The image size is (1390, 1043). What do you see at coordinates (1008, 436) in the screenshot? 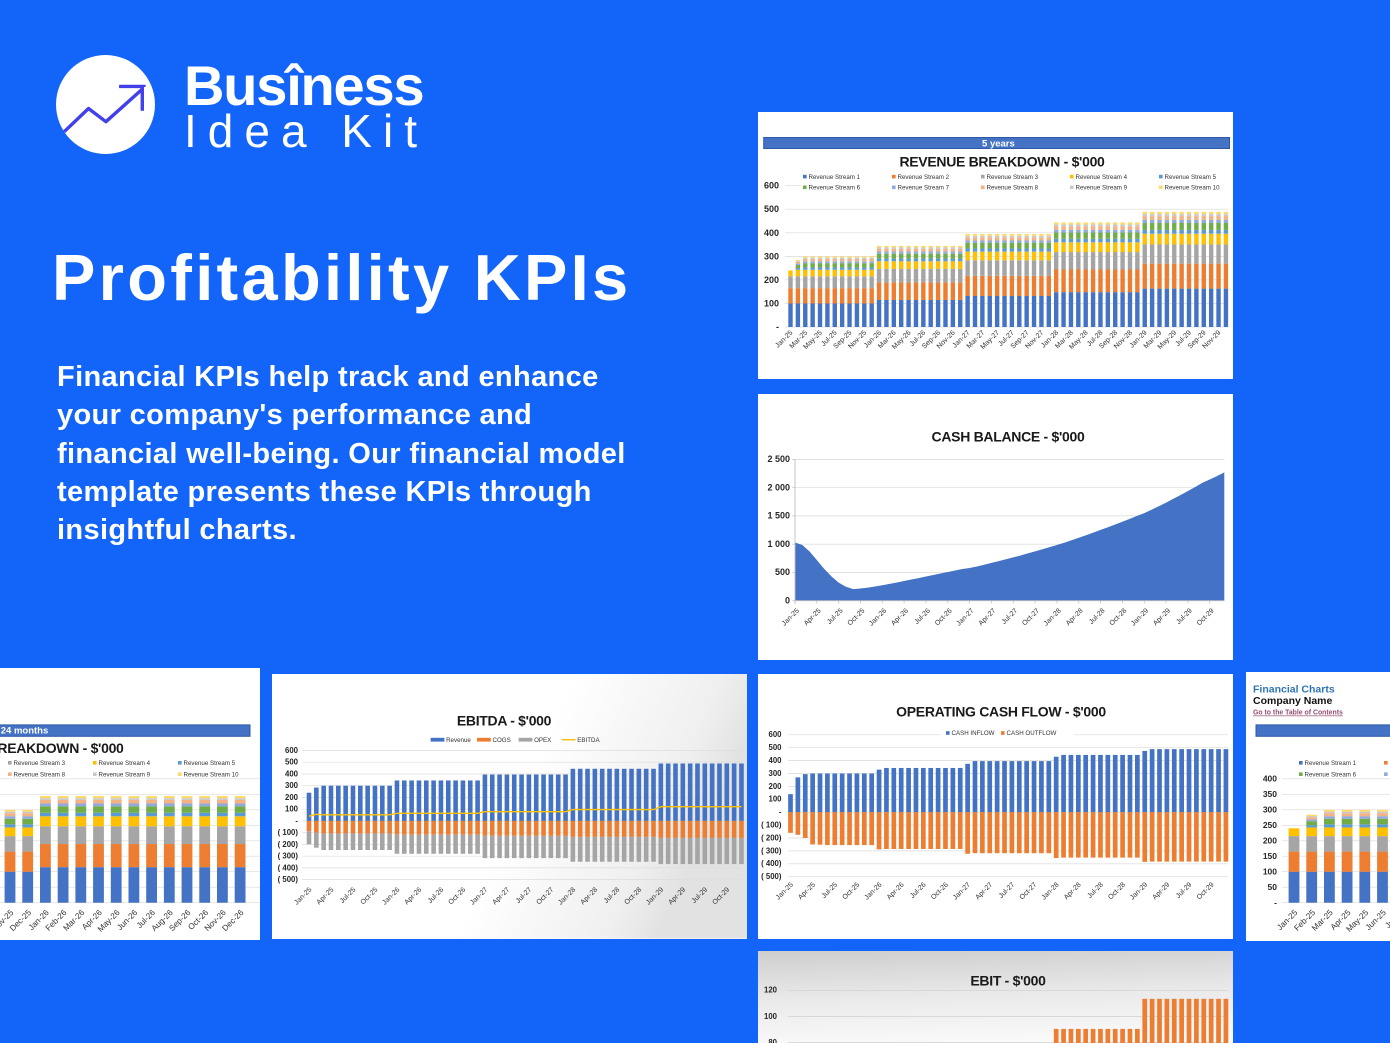
I see `svg-text: CASH BALANCE - $'000` at bounding box center [1008, 436].